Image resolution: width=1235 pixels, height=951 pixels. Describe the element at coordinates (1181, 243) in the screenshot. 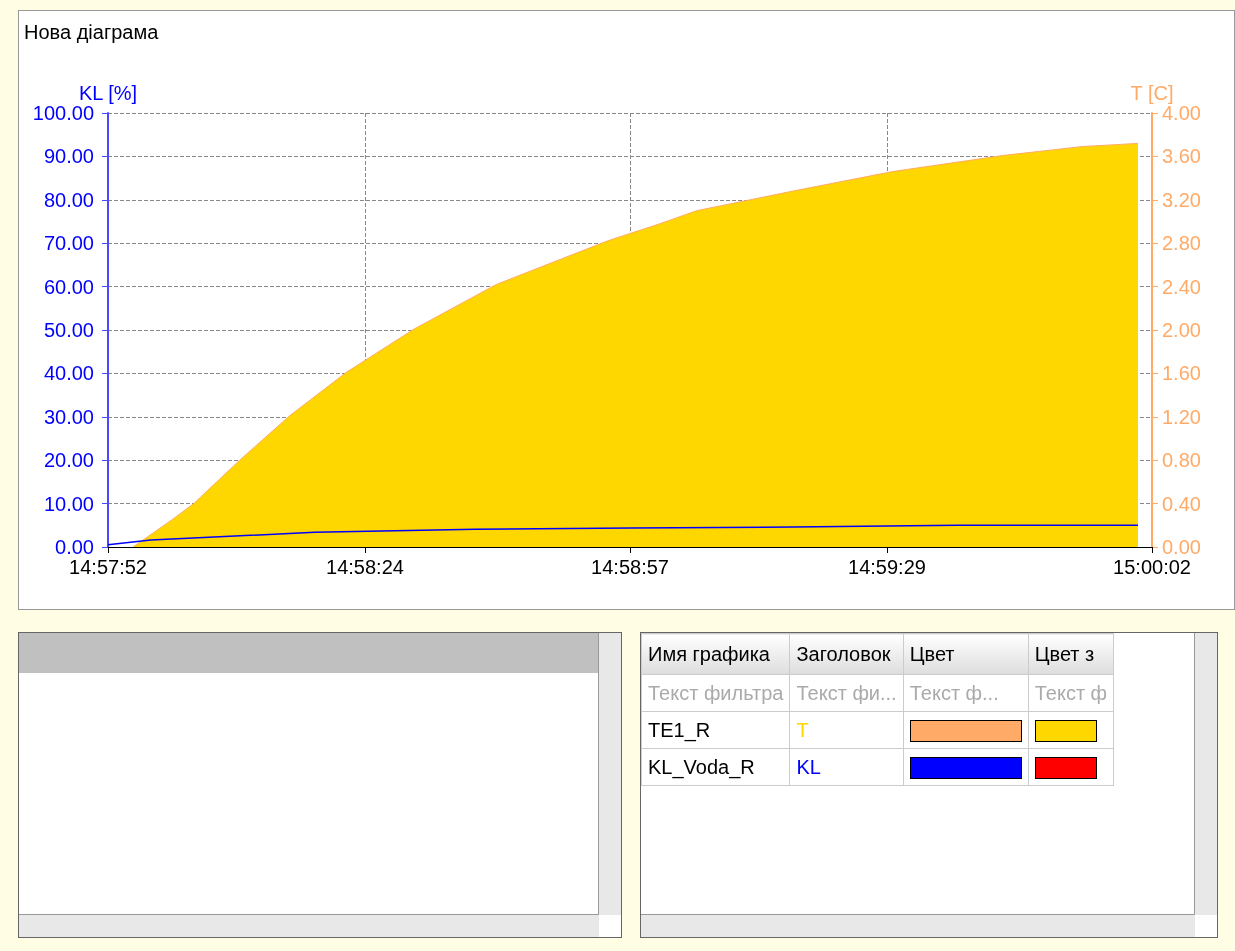

I see `y2-tick-label: 2.80` at that location.